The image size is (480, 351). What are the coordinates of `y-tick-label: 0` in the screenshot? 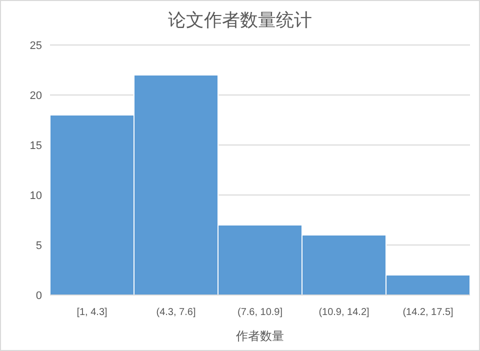 It's located at (39, 296).